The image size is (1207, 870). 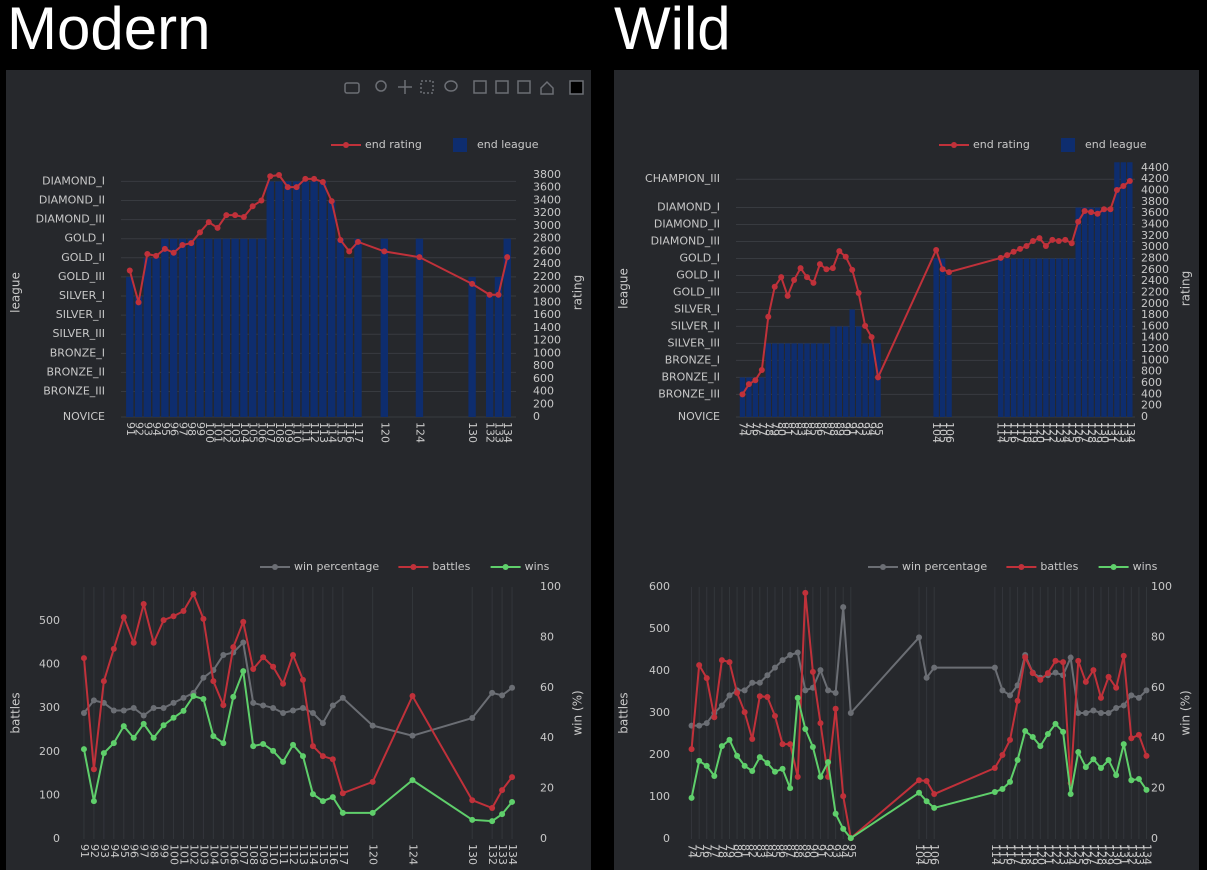 What do you see at coordinates (49, 751) in the screenshot?
I see `y-tick-label: 200` at bounding box center [49, 751].